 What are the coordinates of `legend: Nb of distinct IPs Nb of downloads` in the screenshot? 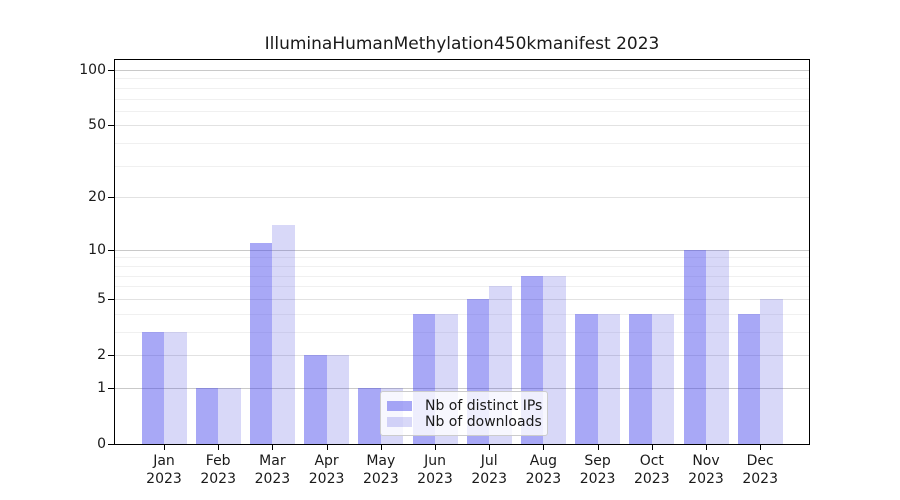 It's located at (464, 413).